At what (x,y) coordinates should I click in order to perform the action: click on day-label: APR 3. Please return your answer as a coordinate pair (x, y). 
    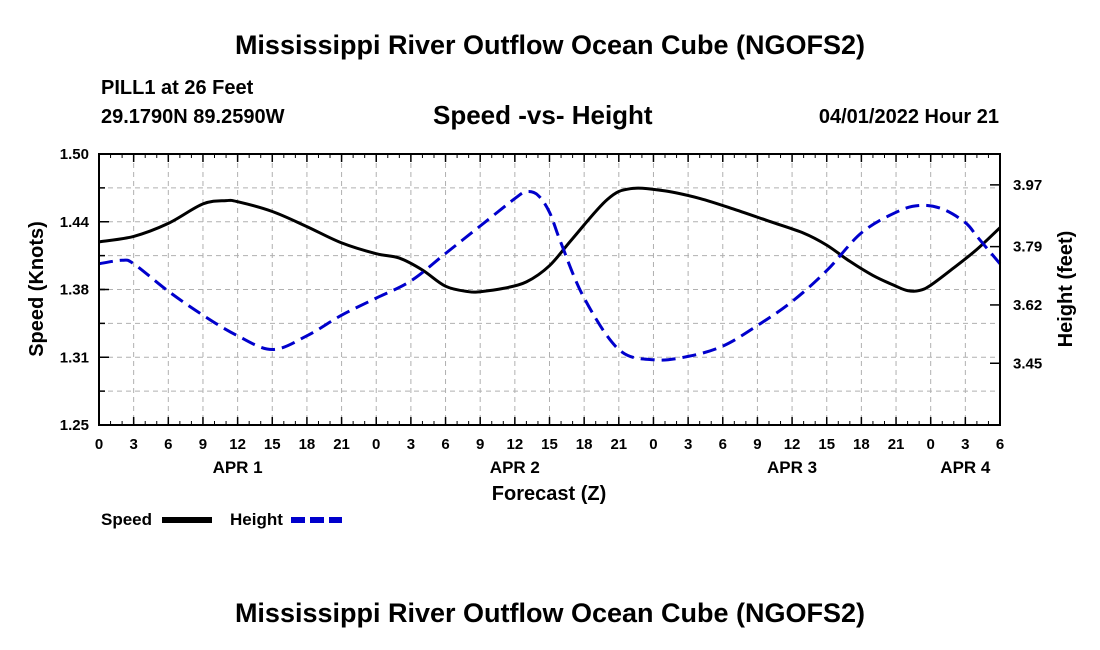
    Looking at the image, I should click on (792, 467).